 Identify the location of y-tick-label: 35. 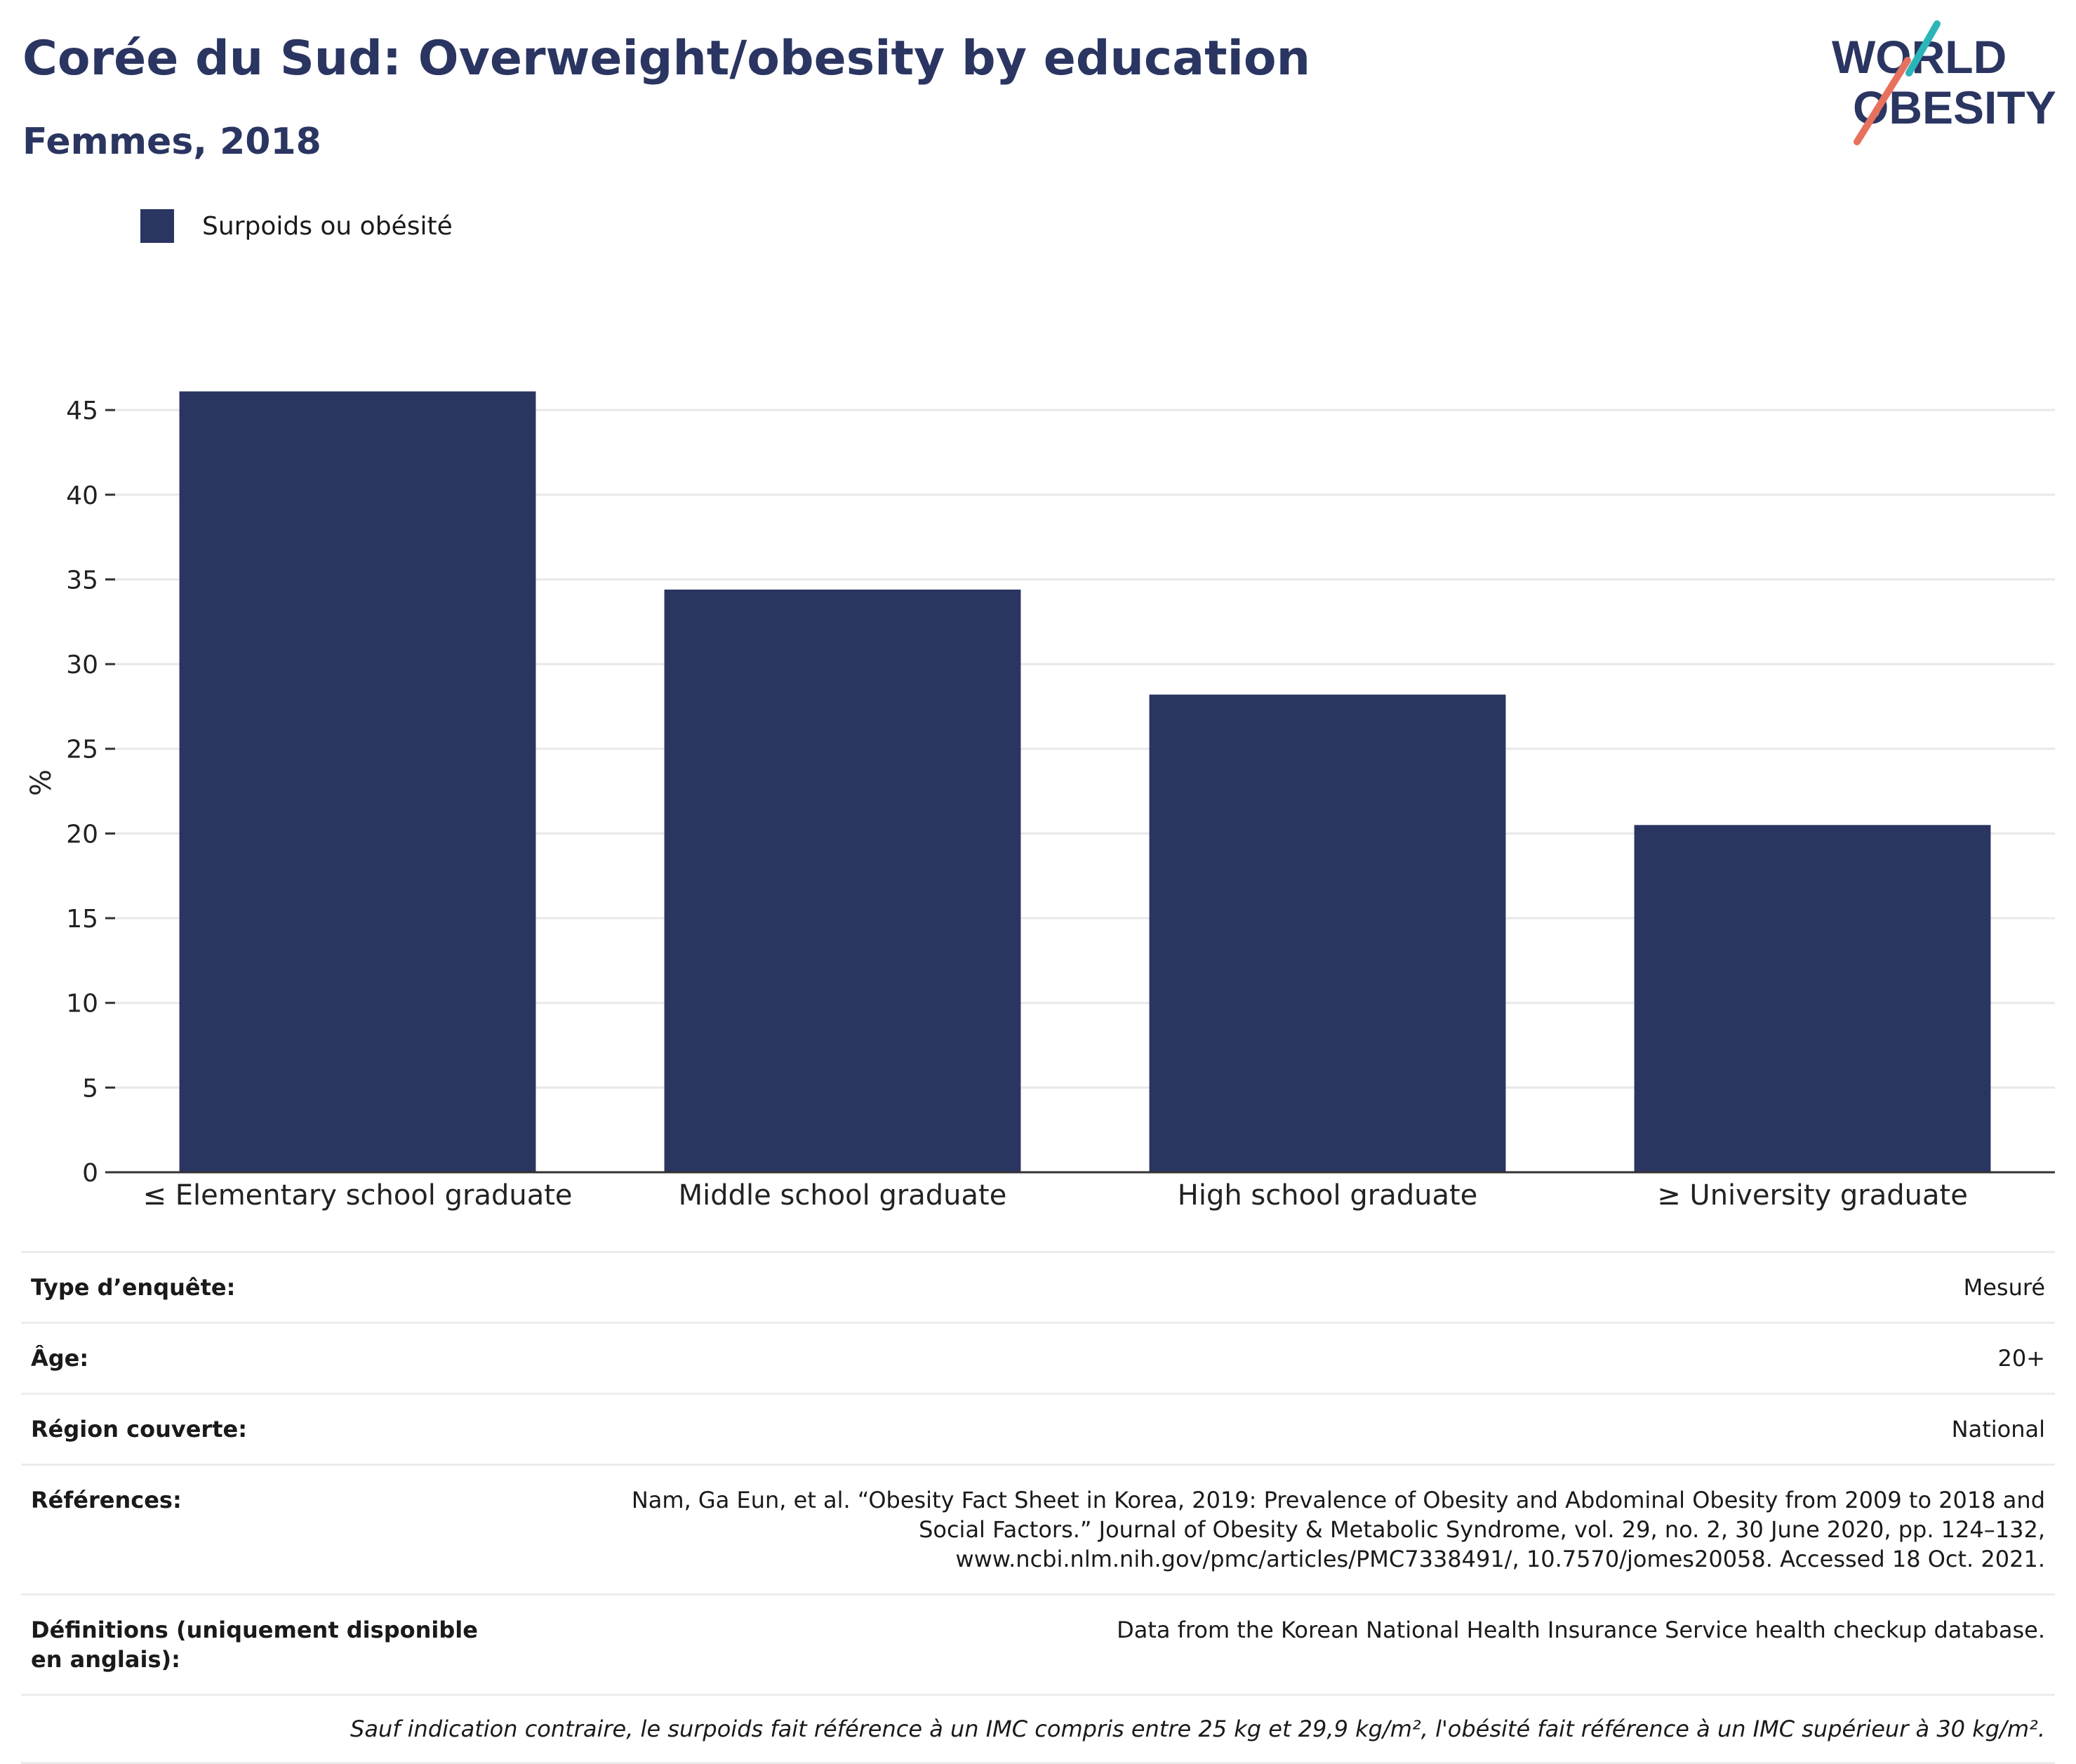
(82, 580).